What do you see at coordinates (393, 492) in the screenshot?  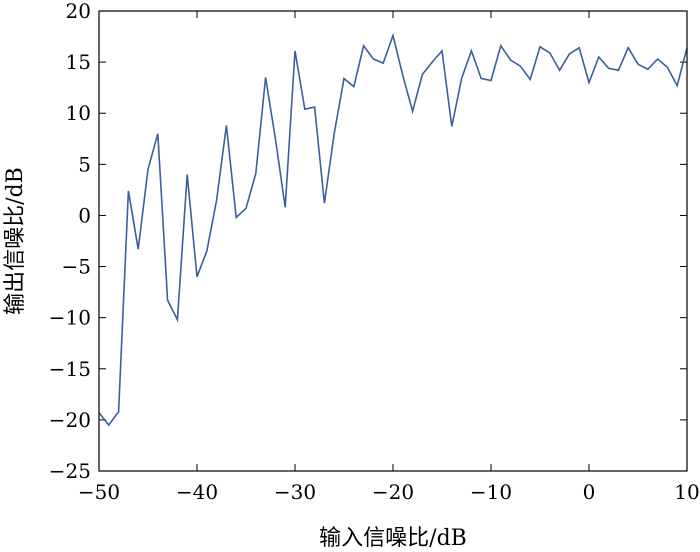 I see `x-tick-label: −20` at bounding box center [393, 492].